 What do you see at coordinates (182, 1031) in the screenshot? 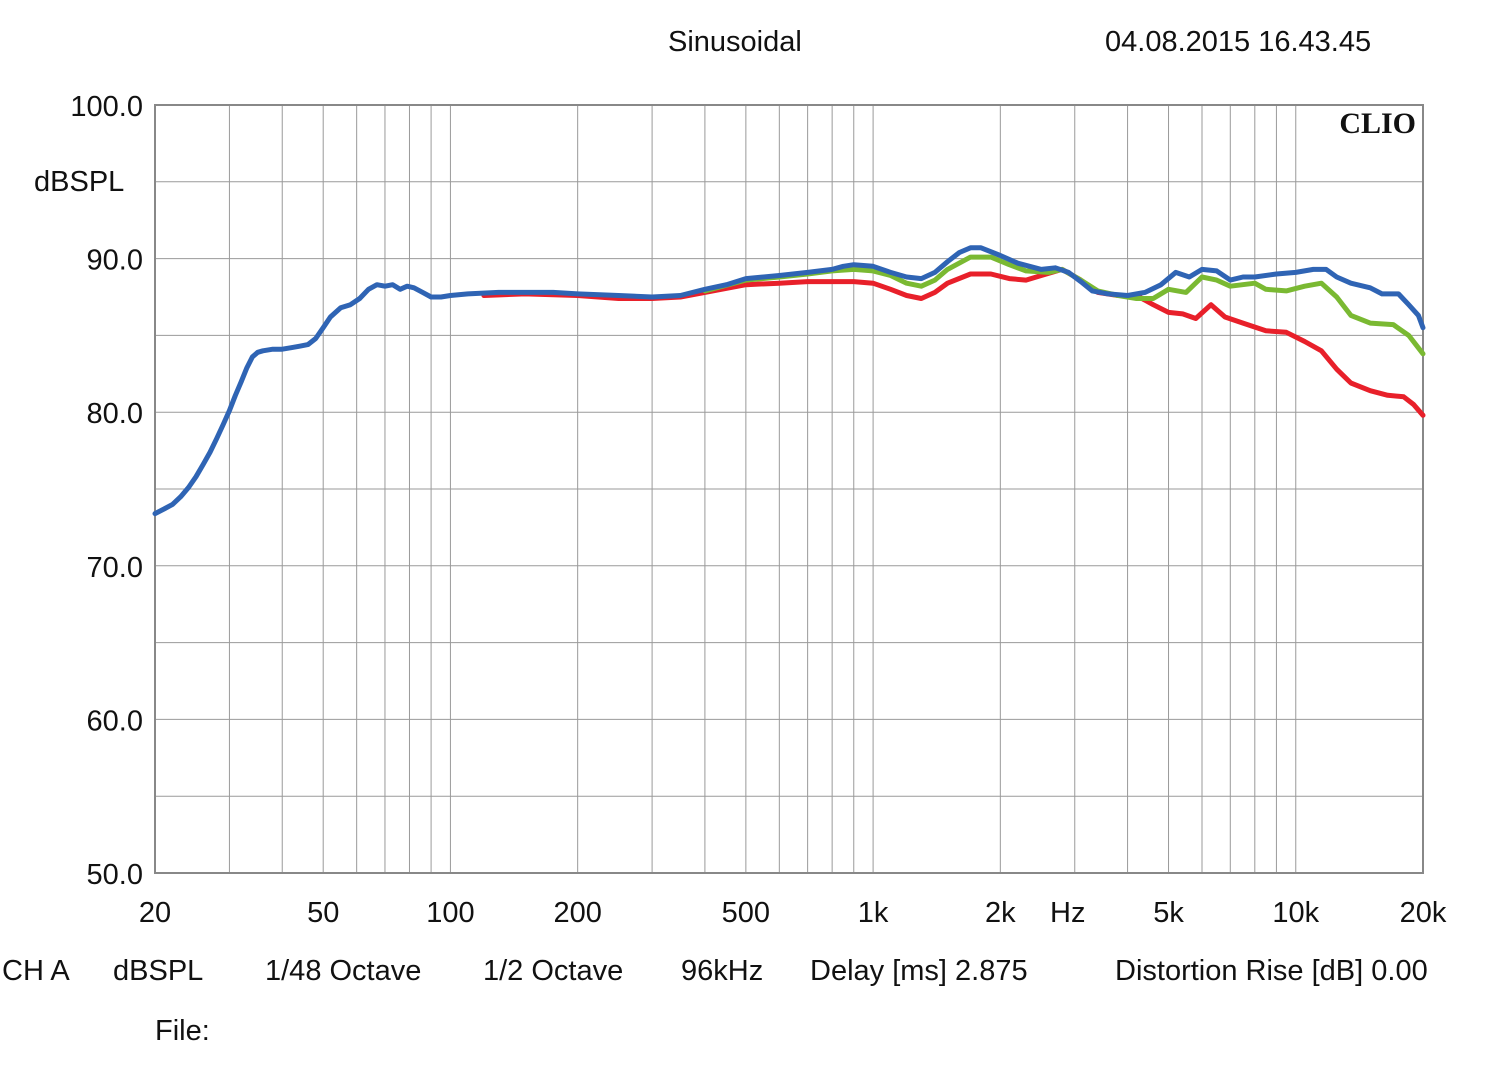
I see `file-label: File:` at bounding box center [182, 1031].